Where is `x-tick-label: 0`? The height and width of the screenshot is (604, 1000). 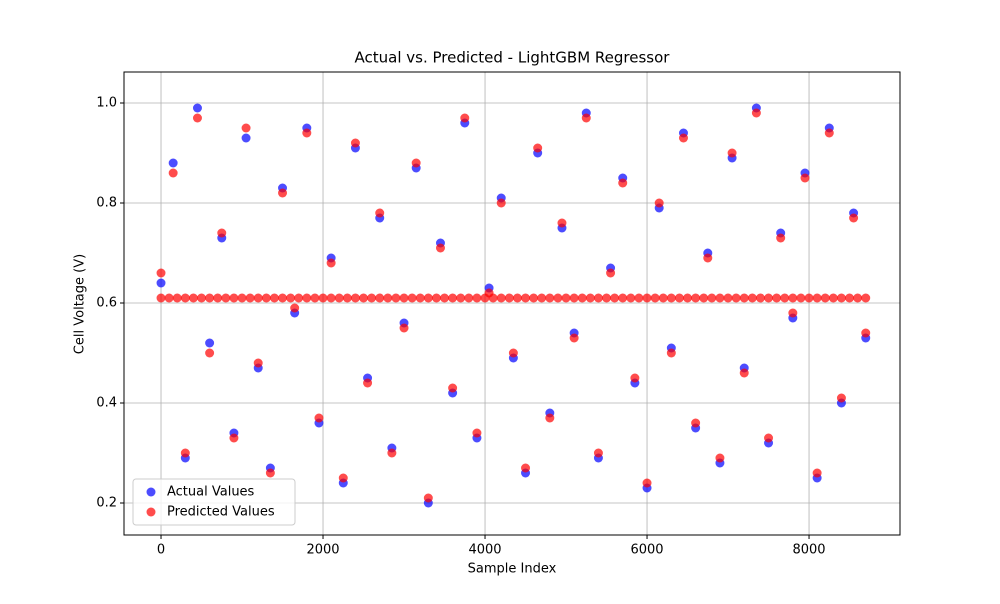 x-tick-label: 0 is located at coordinates (161, 550).